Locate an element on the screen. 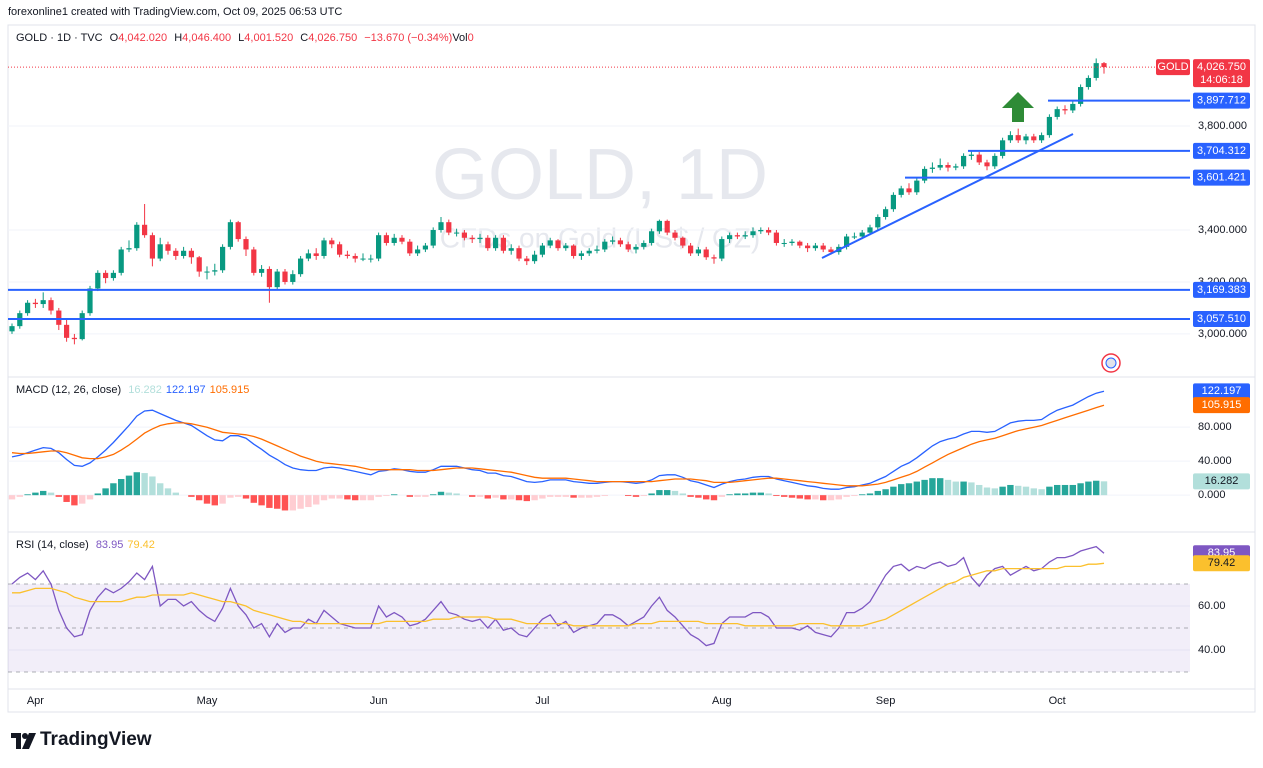 Image resolution: width=1263 pixels, height=768 pixels. legend-change: −13.670 (−0.34%) is located at coordinates (408, 38).